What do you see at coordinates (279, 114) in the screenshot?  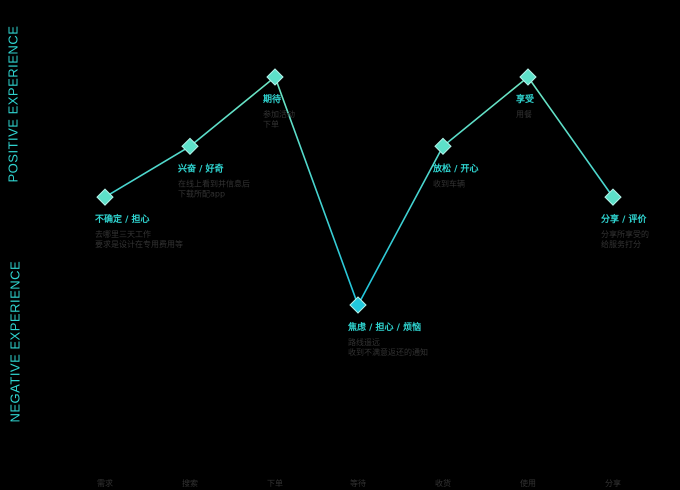 I see `point-note: 参加活动` at bounding box center [279, 114].